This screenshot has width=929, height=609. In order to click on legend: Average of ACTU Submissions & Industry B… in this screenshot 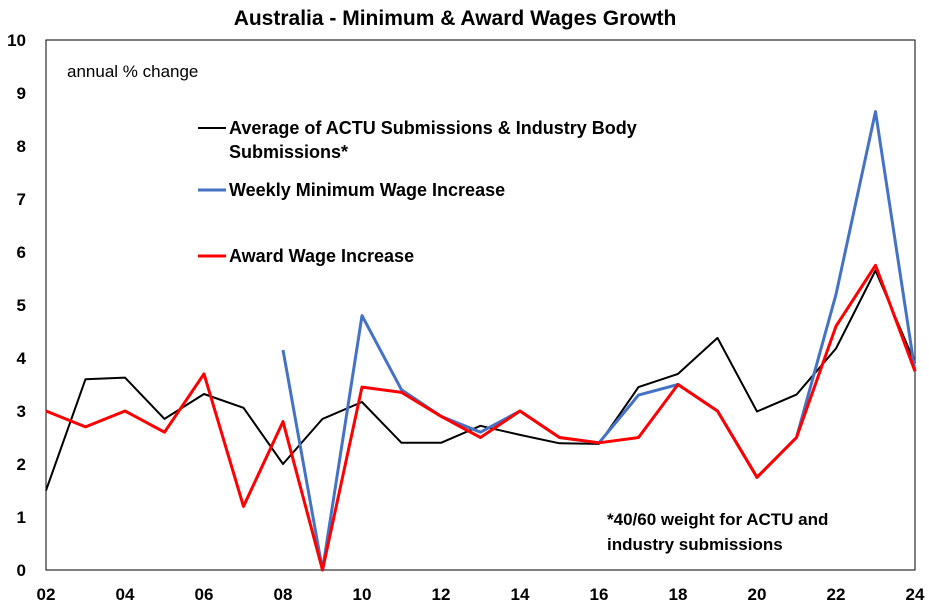, I will do `click(417, 192)`.